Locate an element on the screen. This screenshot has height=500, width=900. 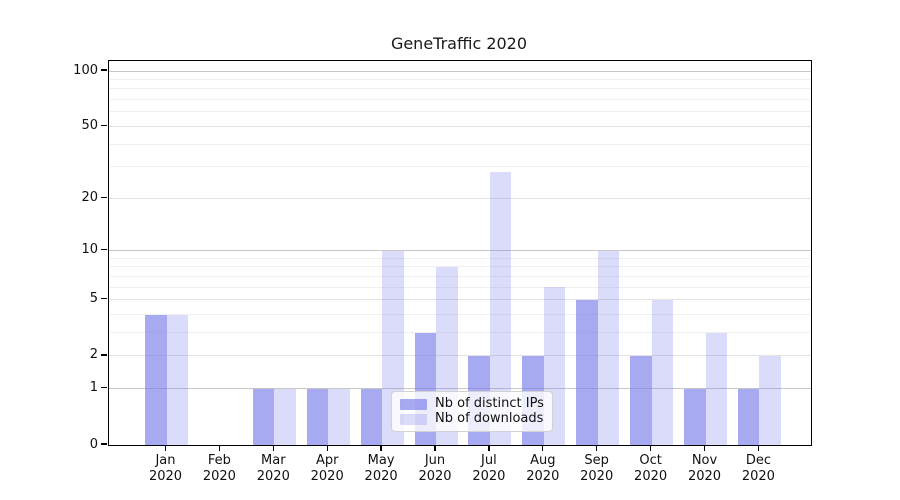
x-axis-tick-label-line: Aug is located at coordinates (543, 460).